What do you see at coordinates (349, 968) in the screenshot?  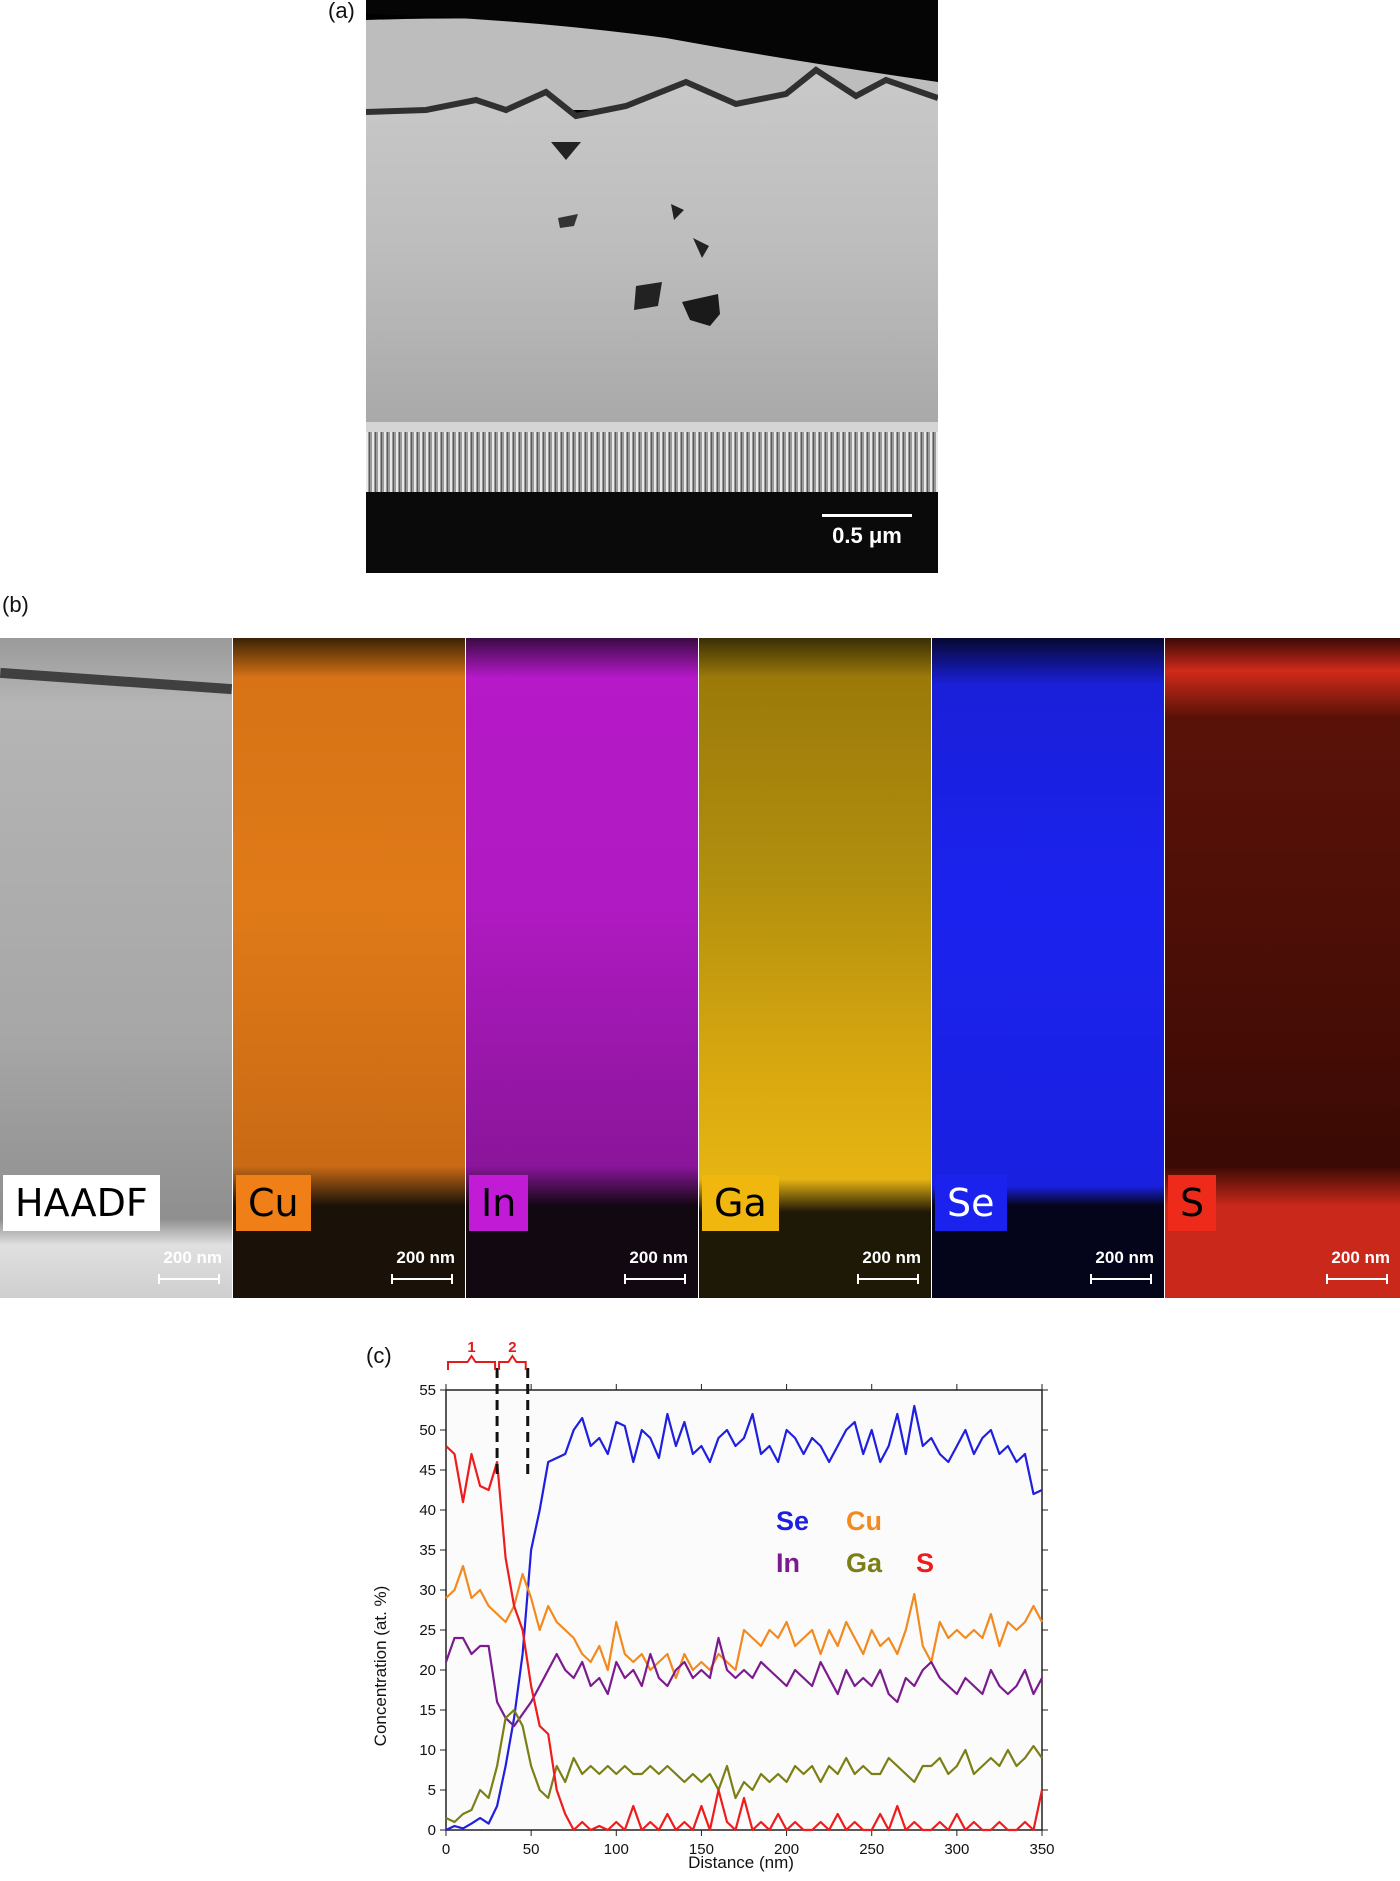 I see `map-cu: Cu 200 nm` at bounding box center [349, 968].